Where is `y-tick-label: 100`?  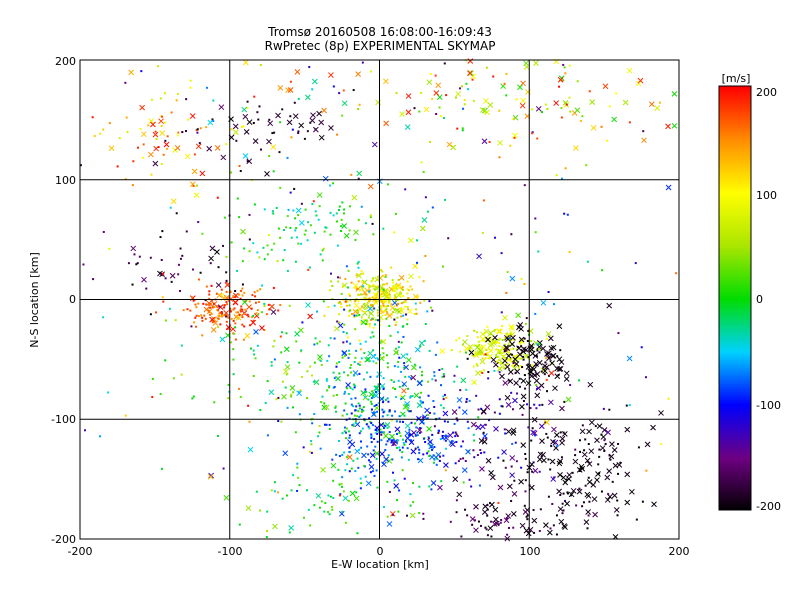
y-tick-label: 100 is located at coordinates (65, 180).